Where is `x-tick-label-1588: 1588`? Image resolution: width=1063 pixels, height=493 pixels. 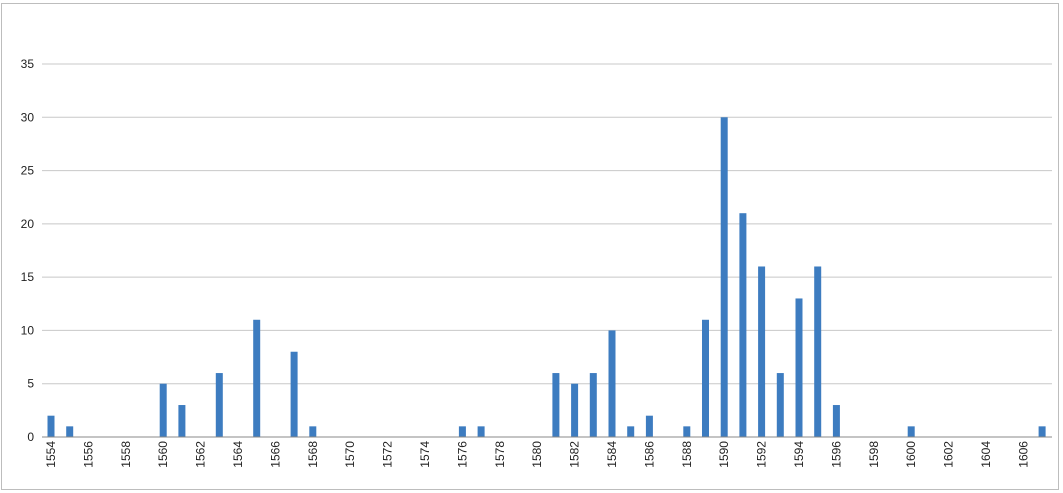
x-tick-label-1588: 1588 is located at coordinates (687, 454).